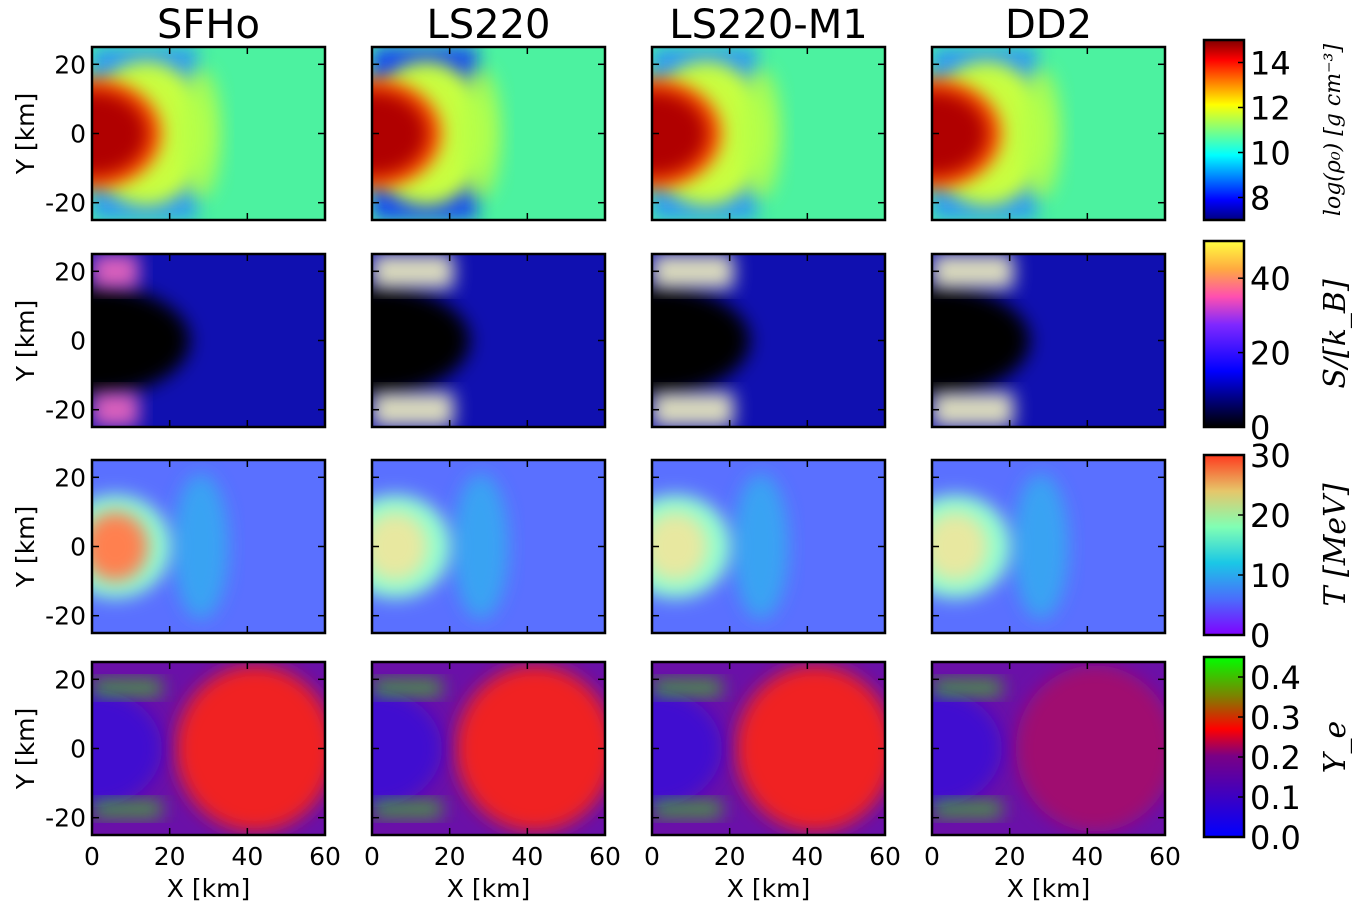  Describe the element at coordinates (1333, 130) in the screenshot. I see `colorbar-label: log(ρ₀) [g cm⁻³]` at that location.